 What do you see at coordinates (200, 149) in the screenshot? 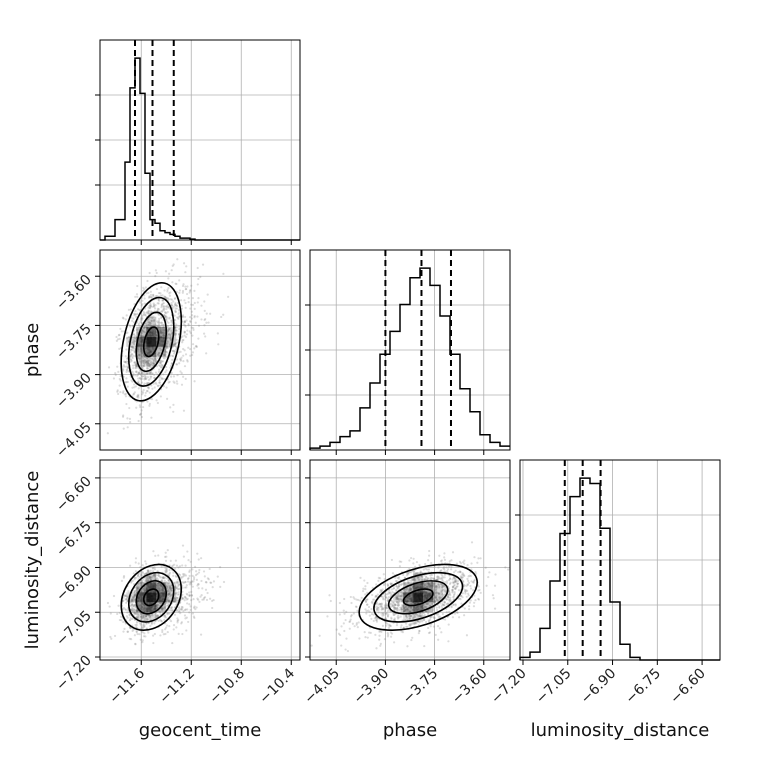
I see `hist-geocent_time` at bounding box center [200, 149].